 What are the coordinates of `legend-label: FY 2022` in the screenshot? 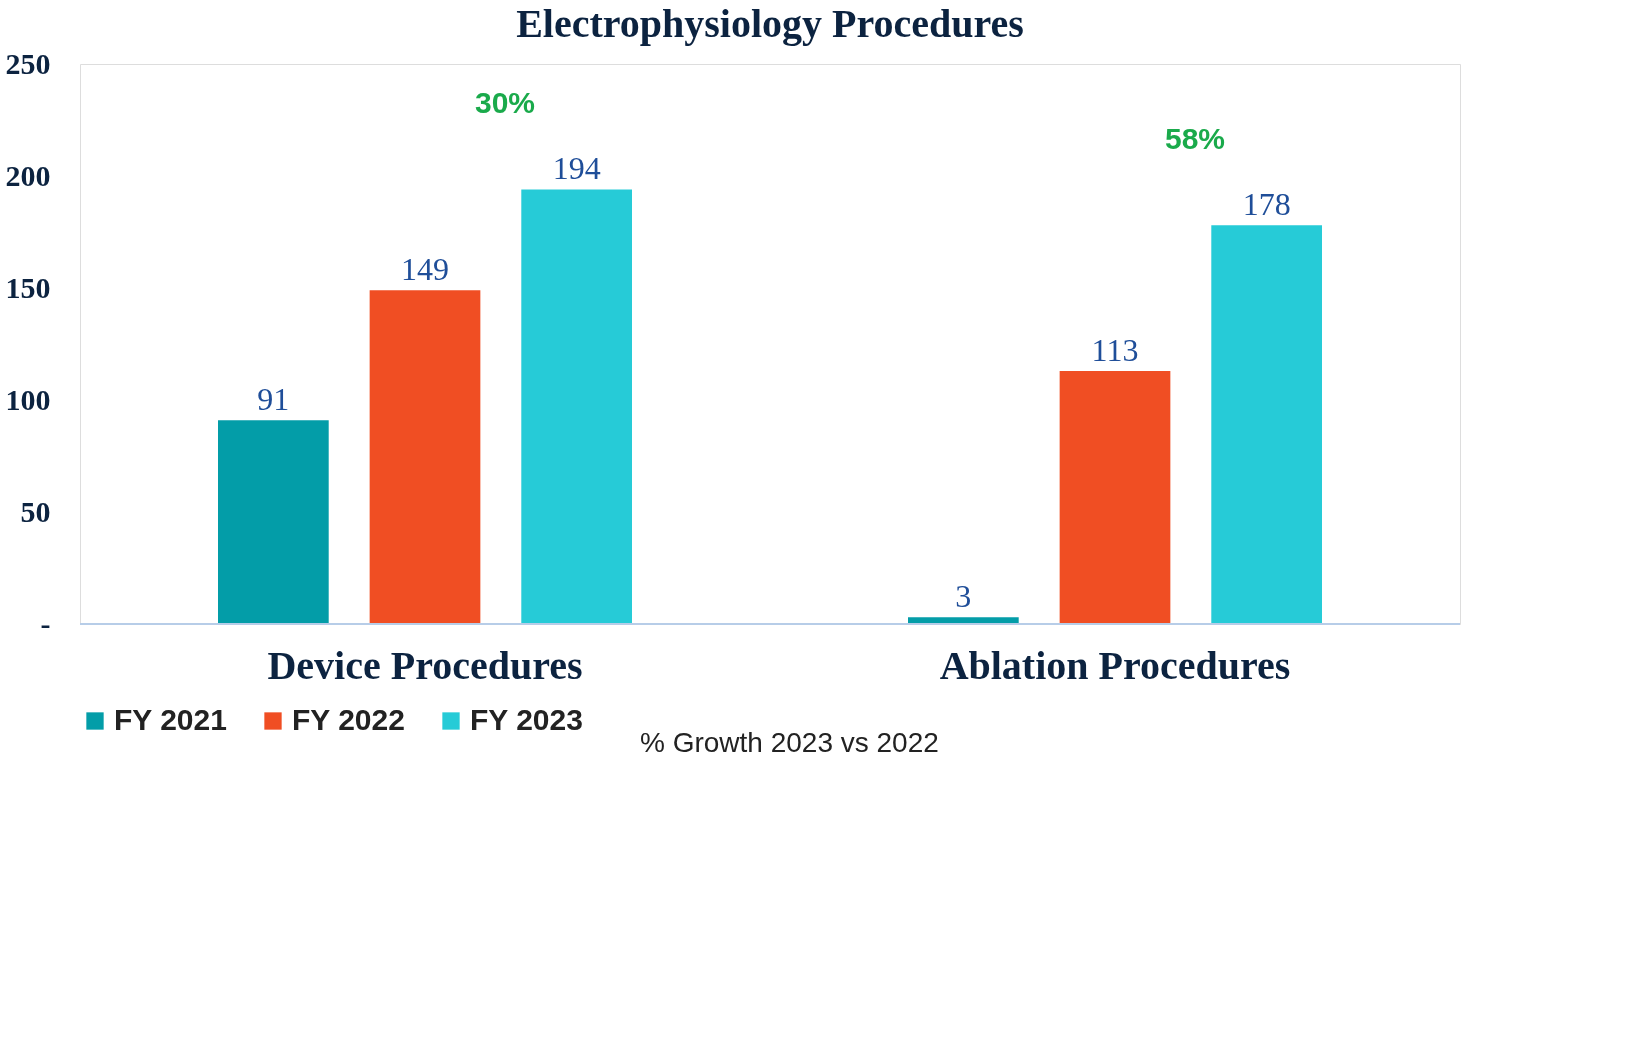 It's located at (348, 719).